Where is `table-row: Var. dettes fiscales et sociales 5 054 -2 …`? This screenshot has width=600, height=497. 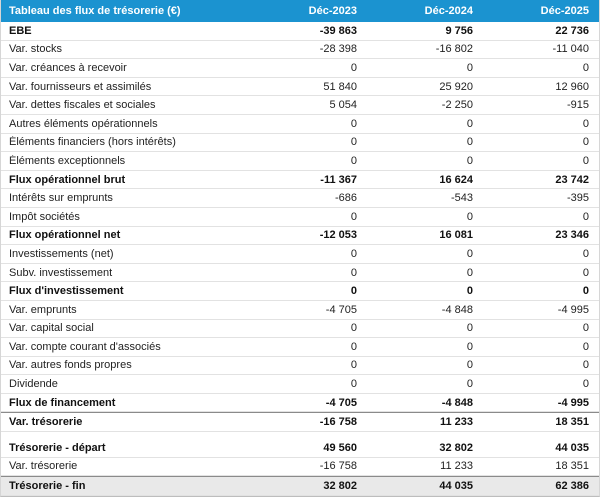
table-row: Var. dettes fiscales et sociales 5 054 -2 … is located at coordinates (300, 105).